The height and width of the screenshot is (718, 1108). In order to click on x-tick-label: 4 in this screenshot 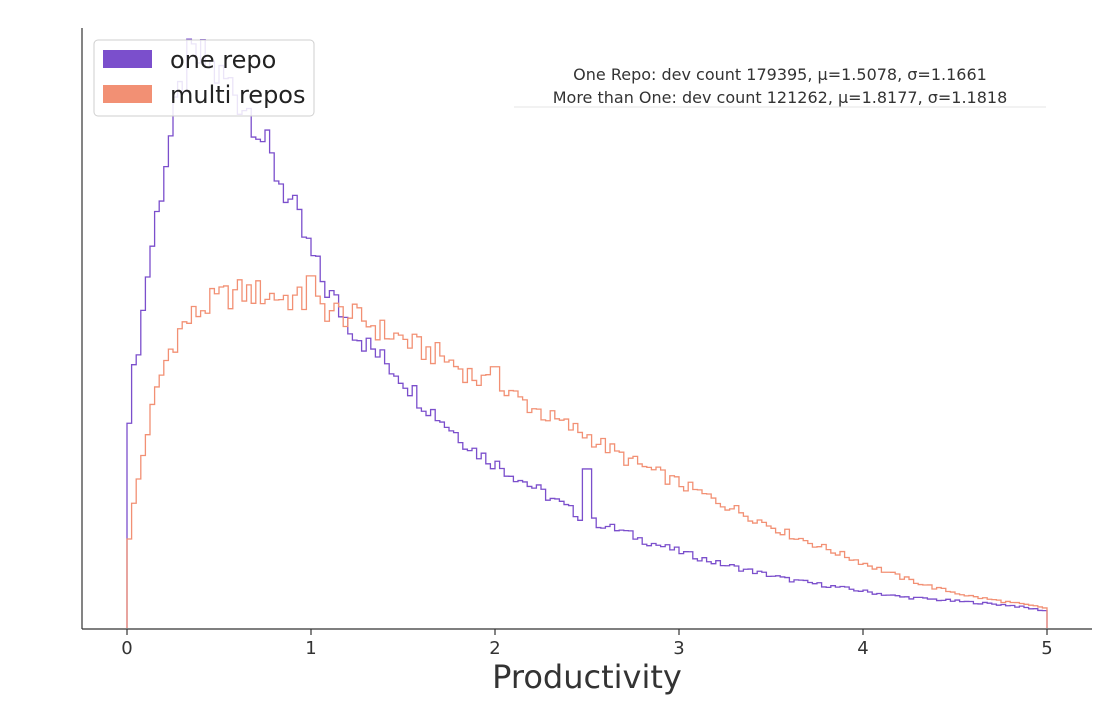, I will do `click(862, 648)`.